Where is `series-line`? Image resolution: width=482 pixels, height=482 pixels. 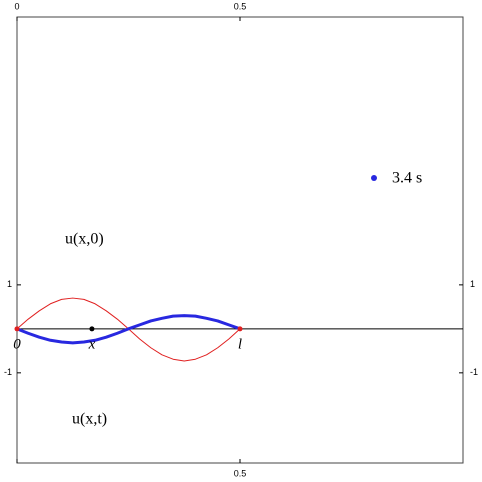 series-line is located at coordinates (128, 329).